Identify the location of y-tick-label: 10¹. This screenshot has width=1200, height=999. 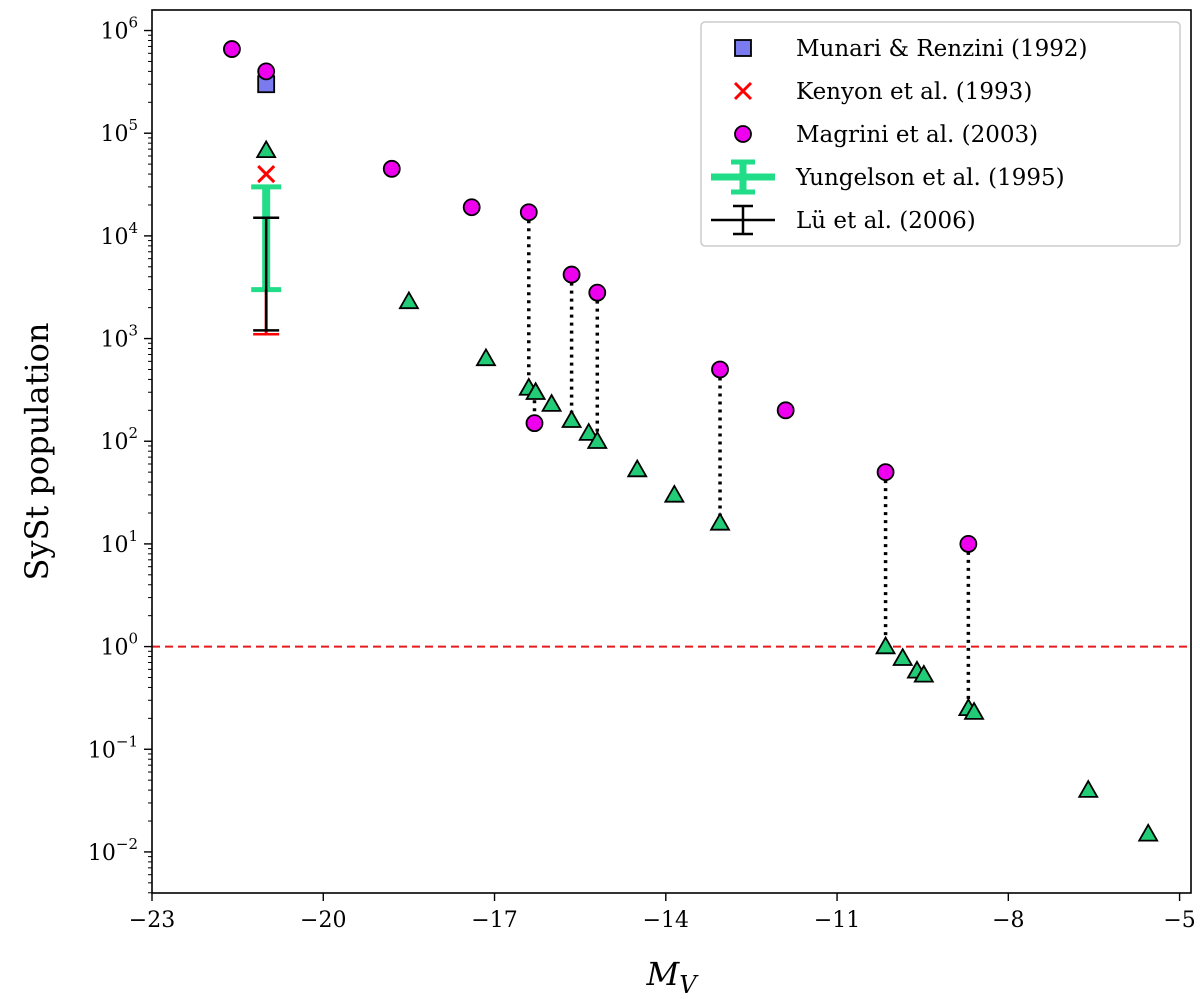
(119, 542).